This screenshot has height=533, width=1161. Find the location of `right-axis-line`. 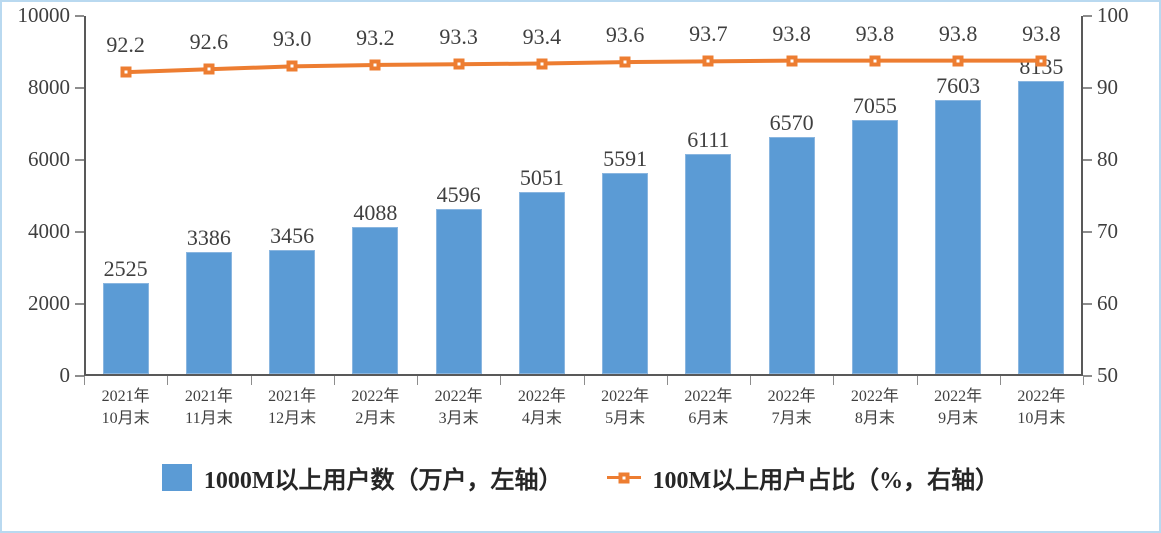

right-axis-line is located at coordinates (1082, 196).